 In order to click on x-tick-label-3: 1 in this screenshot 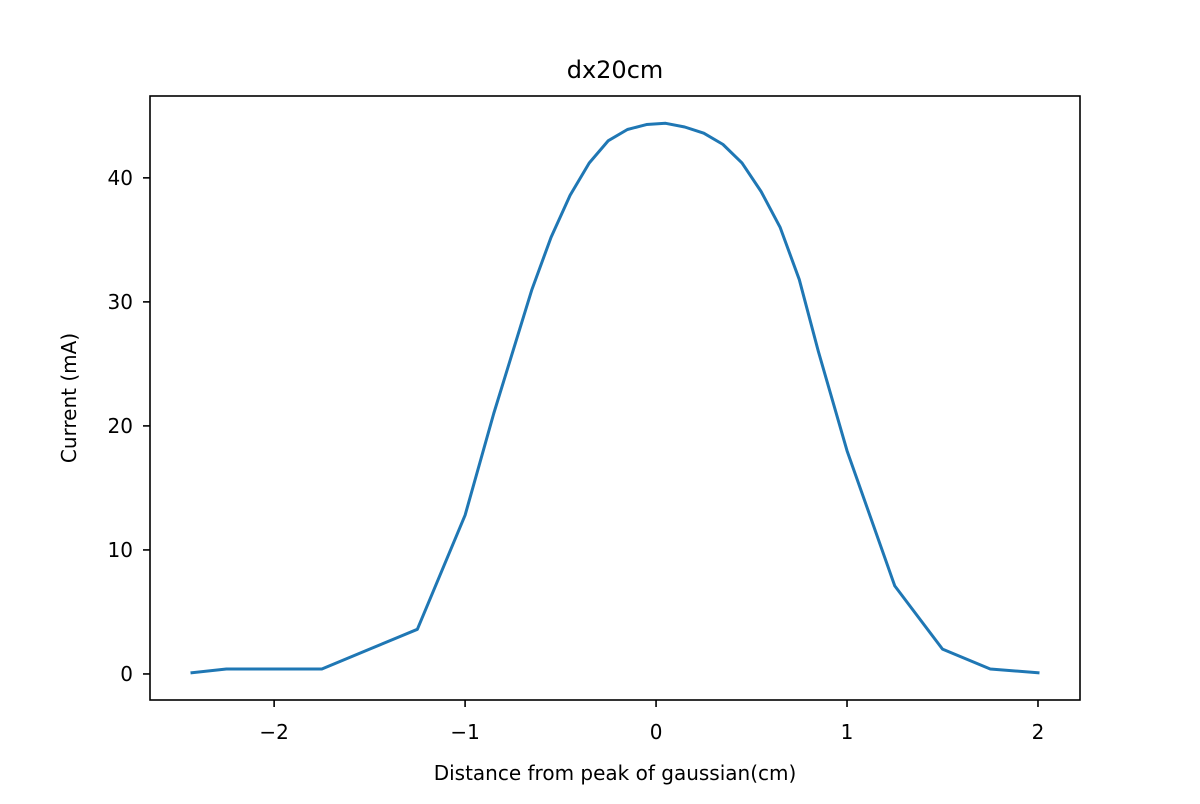, I will do `click(847, 732)`.